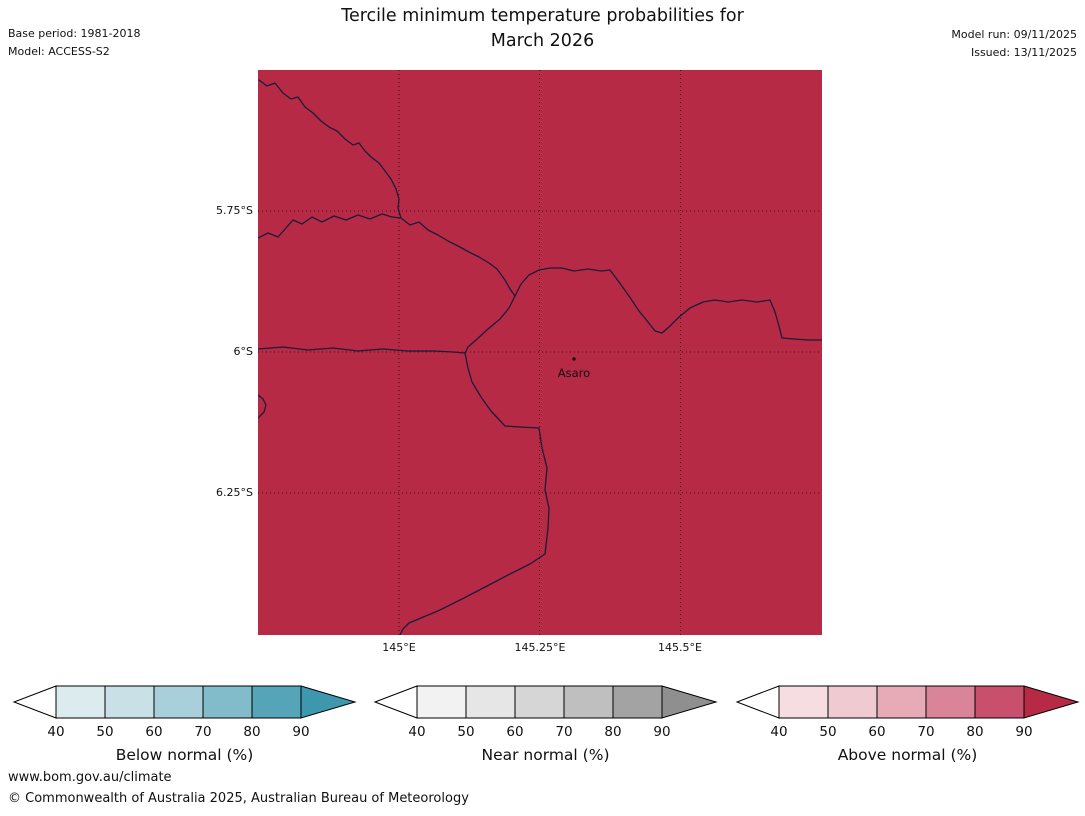  Describe the element at coordinates (262, 406) in the screenshot. I see `border-left-edge-blob` at that location.